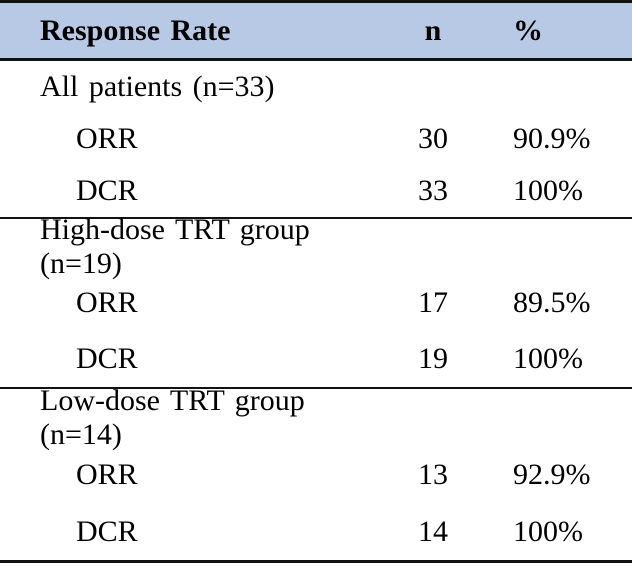  I want to click on data-row-orr: ORR 13 92.9%, so click(316, 474).